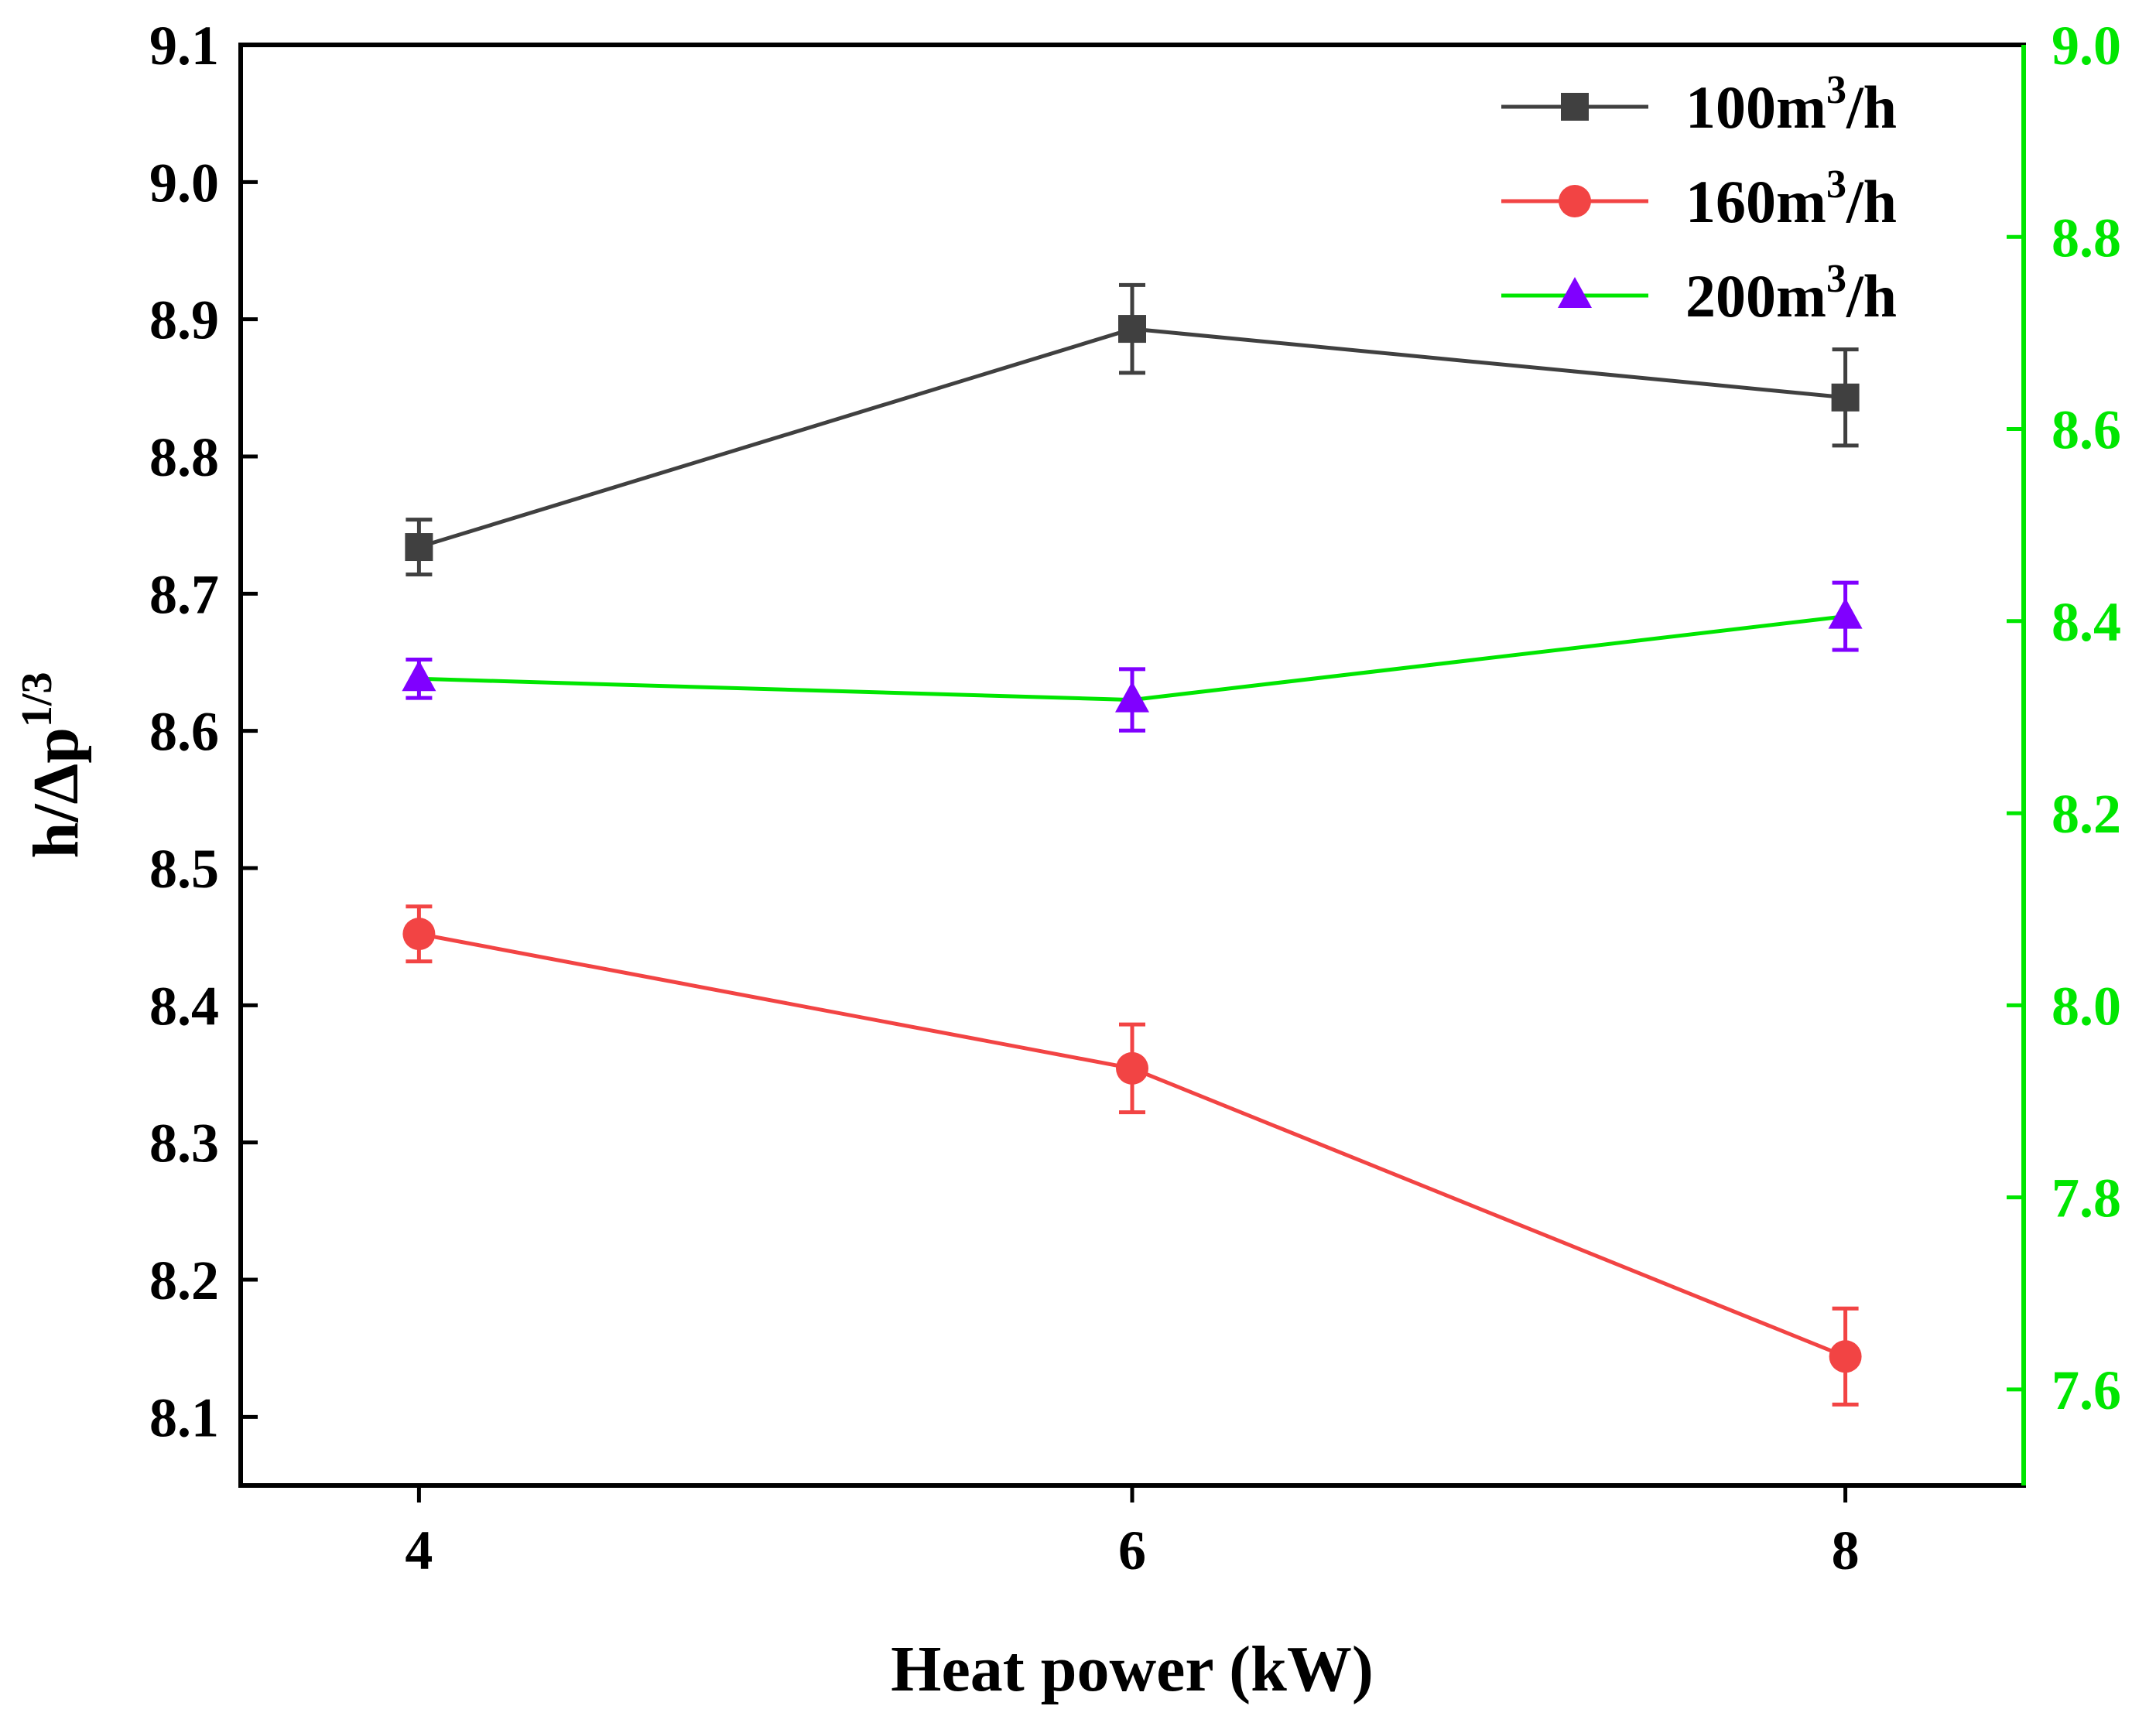 The width and height of the screenshot is (2156, 1723). What do you see at coordinates (1132, 1550) in the screenshot?
I see `x-tick-label: 6` at bounding box center [1132, 1550].